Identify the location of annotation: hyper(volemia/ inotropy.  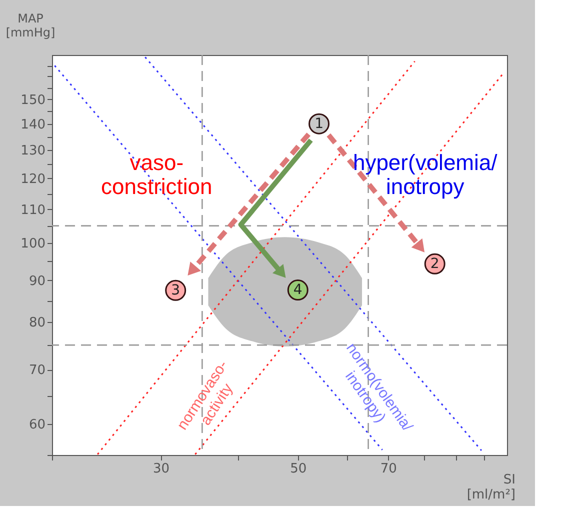
(425, 174).